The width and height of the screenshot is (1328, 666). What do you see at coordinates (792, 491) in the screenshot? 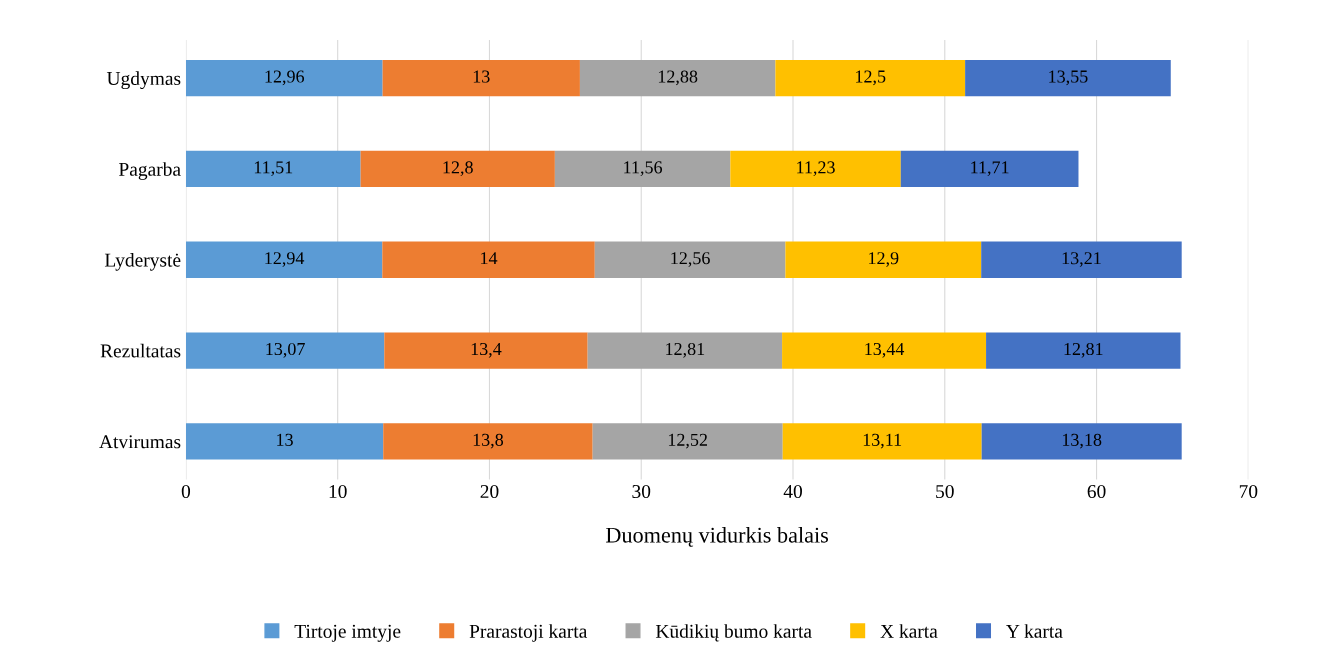
I see `x-tick-label: 40` at bounding box center [792, 491].